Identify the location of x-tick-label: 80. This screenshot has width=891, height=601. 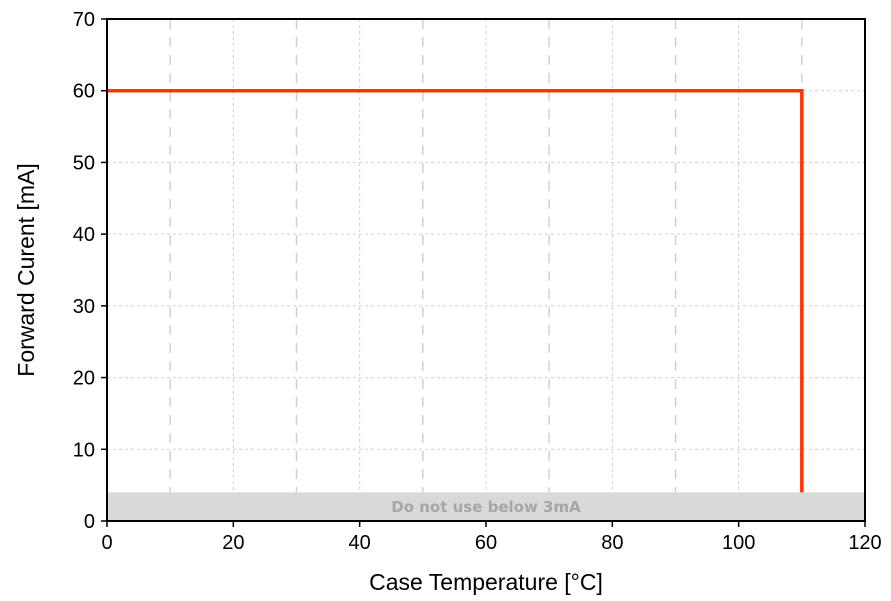
(612, 543).